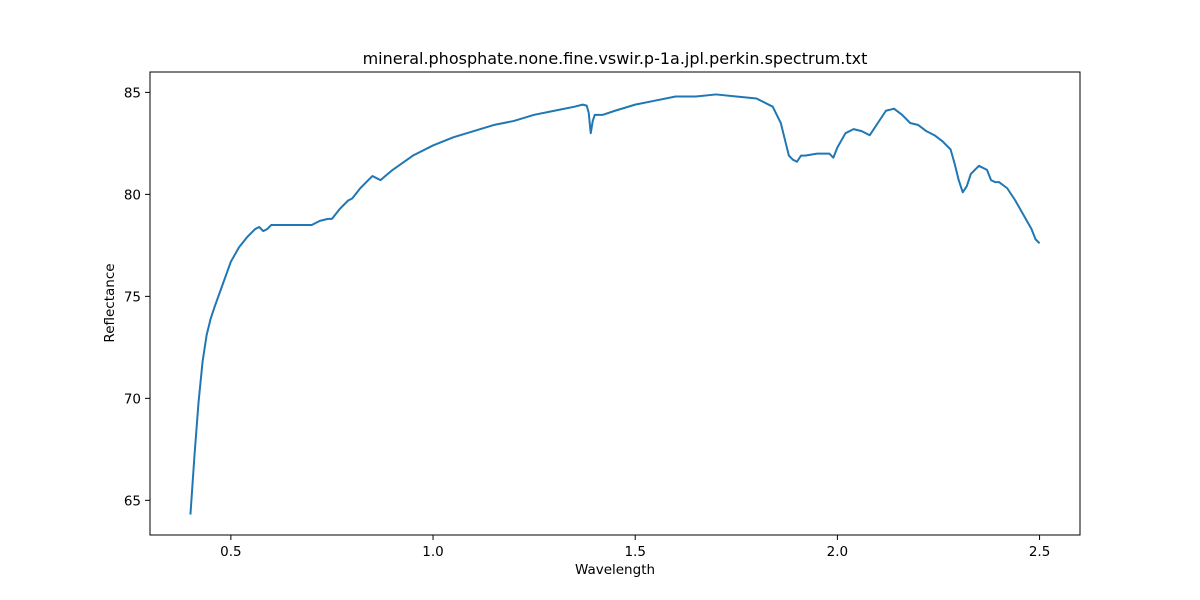 Image resolution: width=1200 pixels, height=600 pixels. Describe the element at coordinates (230, 552) in the screenshot. I see `x-tick-label: 0.5` at that location.